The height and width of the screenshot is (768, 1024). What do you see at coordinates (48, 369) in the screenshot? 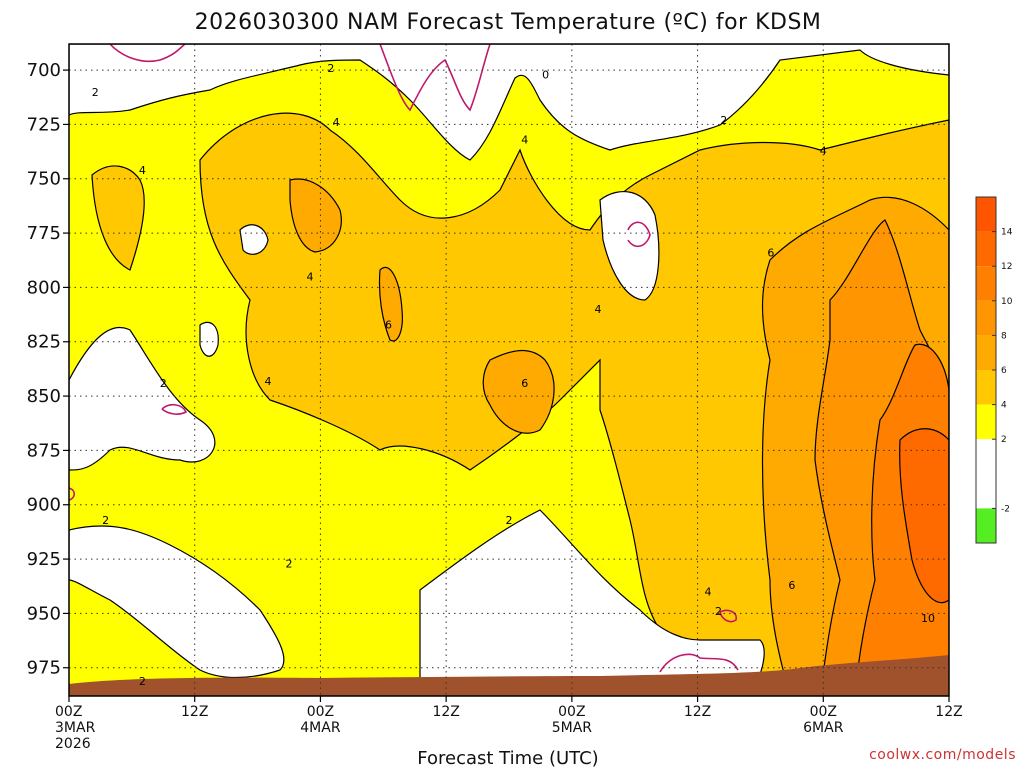
I see `y-axis: 700 725 750 775 800 825 850 875 900 925 950 975` at bounding box center [48, 369].